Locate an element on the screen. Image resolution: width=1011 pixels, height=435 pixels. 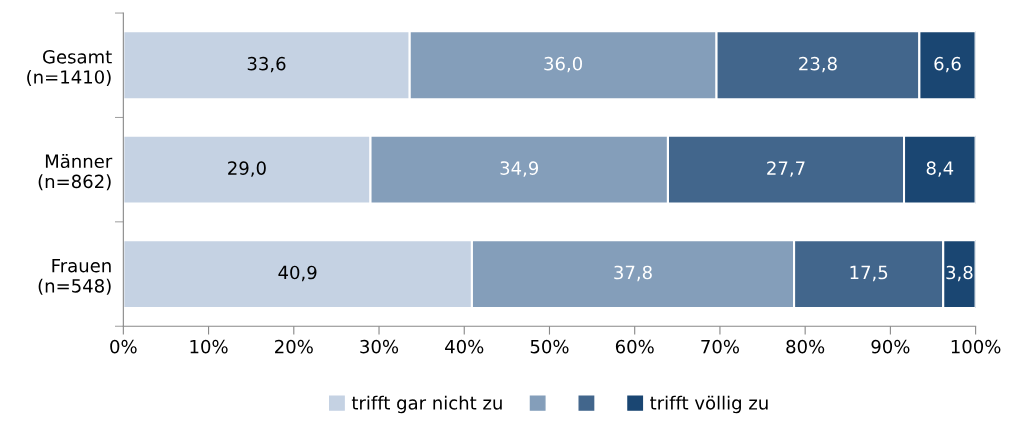
x-tick-label: 10% is located at coordinates (209, 346).